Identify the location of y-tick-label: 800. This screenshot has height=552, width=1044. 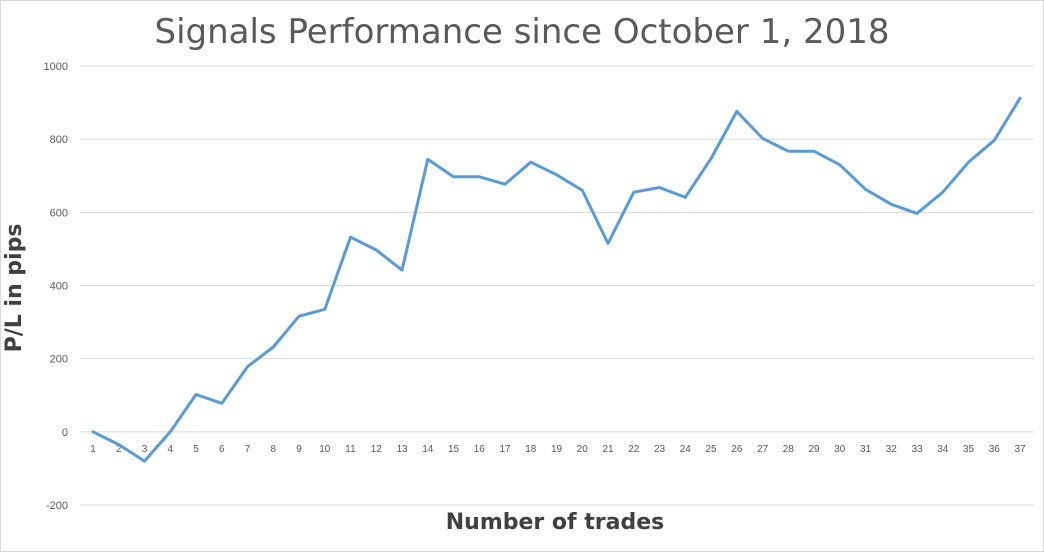
(59, 140).